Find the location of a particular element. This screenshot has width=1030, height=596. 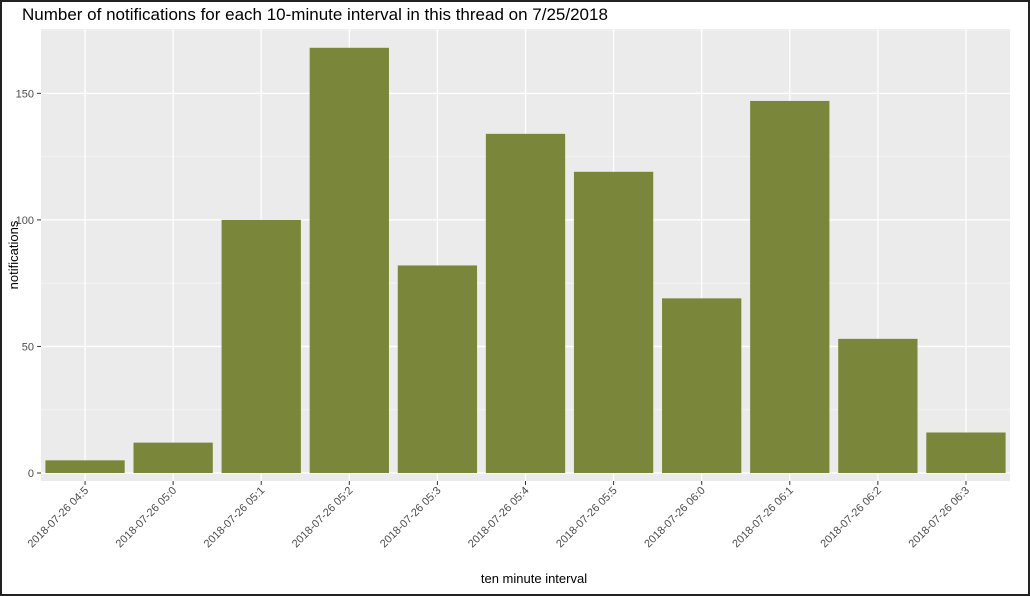

x-tick-label: 2018-07-26 04:5 is located at coordinates (59, 518).